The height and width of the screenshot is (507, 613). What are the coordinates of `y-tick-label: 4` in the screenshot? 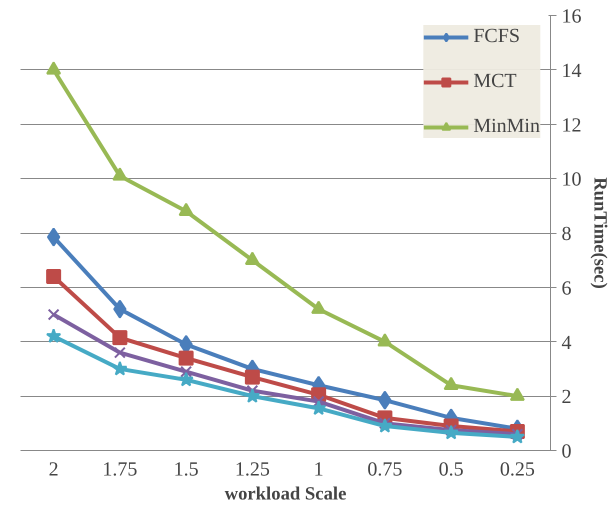 It's located at (567, 343).